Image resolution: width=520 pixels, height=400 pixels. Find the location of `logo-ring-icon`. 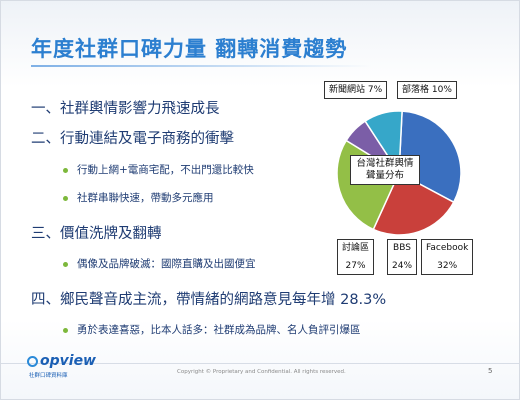

logo-ring-icon is located at coordinates (32, 361).